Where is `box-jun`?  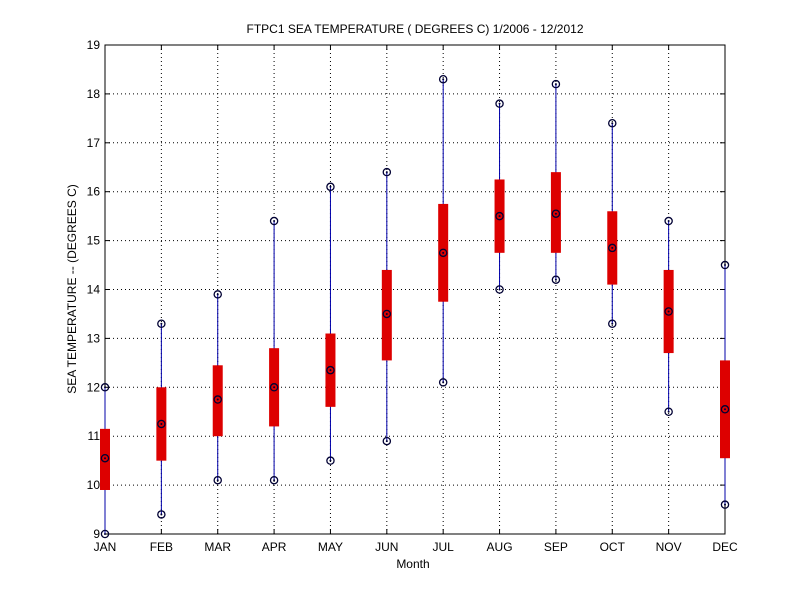 box-jun is located at coordinates (386, 306).